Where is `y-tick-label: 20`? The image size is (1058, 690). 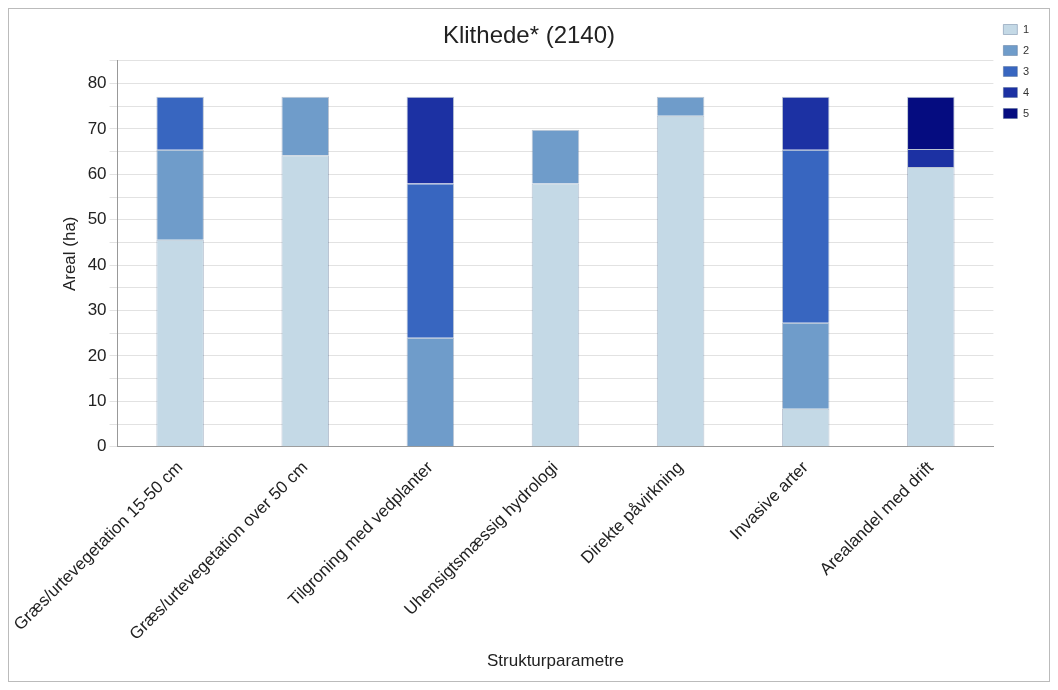
y-tick-label: 20 is located at coordinates (97, 355).